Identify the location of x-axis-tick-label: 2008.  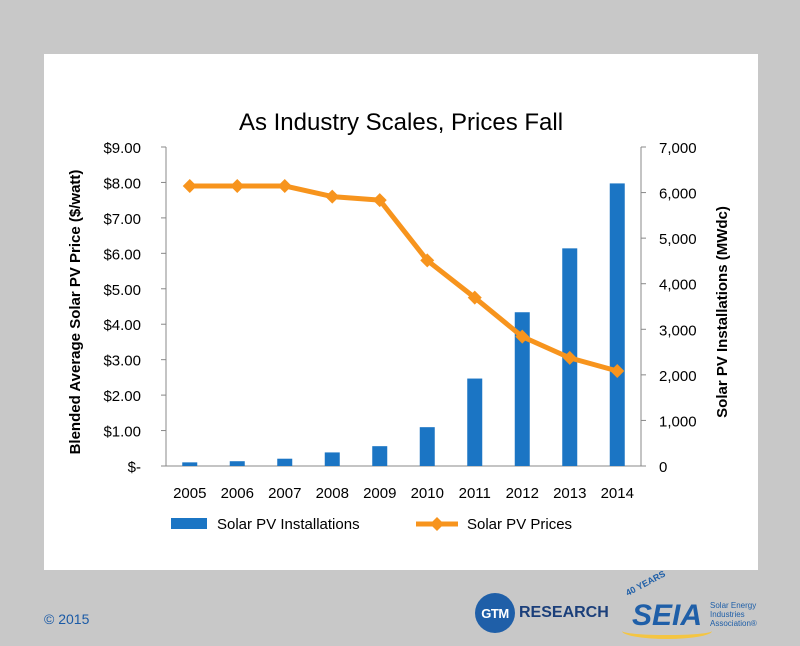
(332, 493).